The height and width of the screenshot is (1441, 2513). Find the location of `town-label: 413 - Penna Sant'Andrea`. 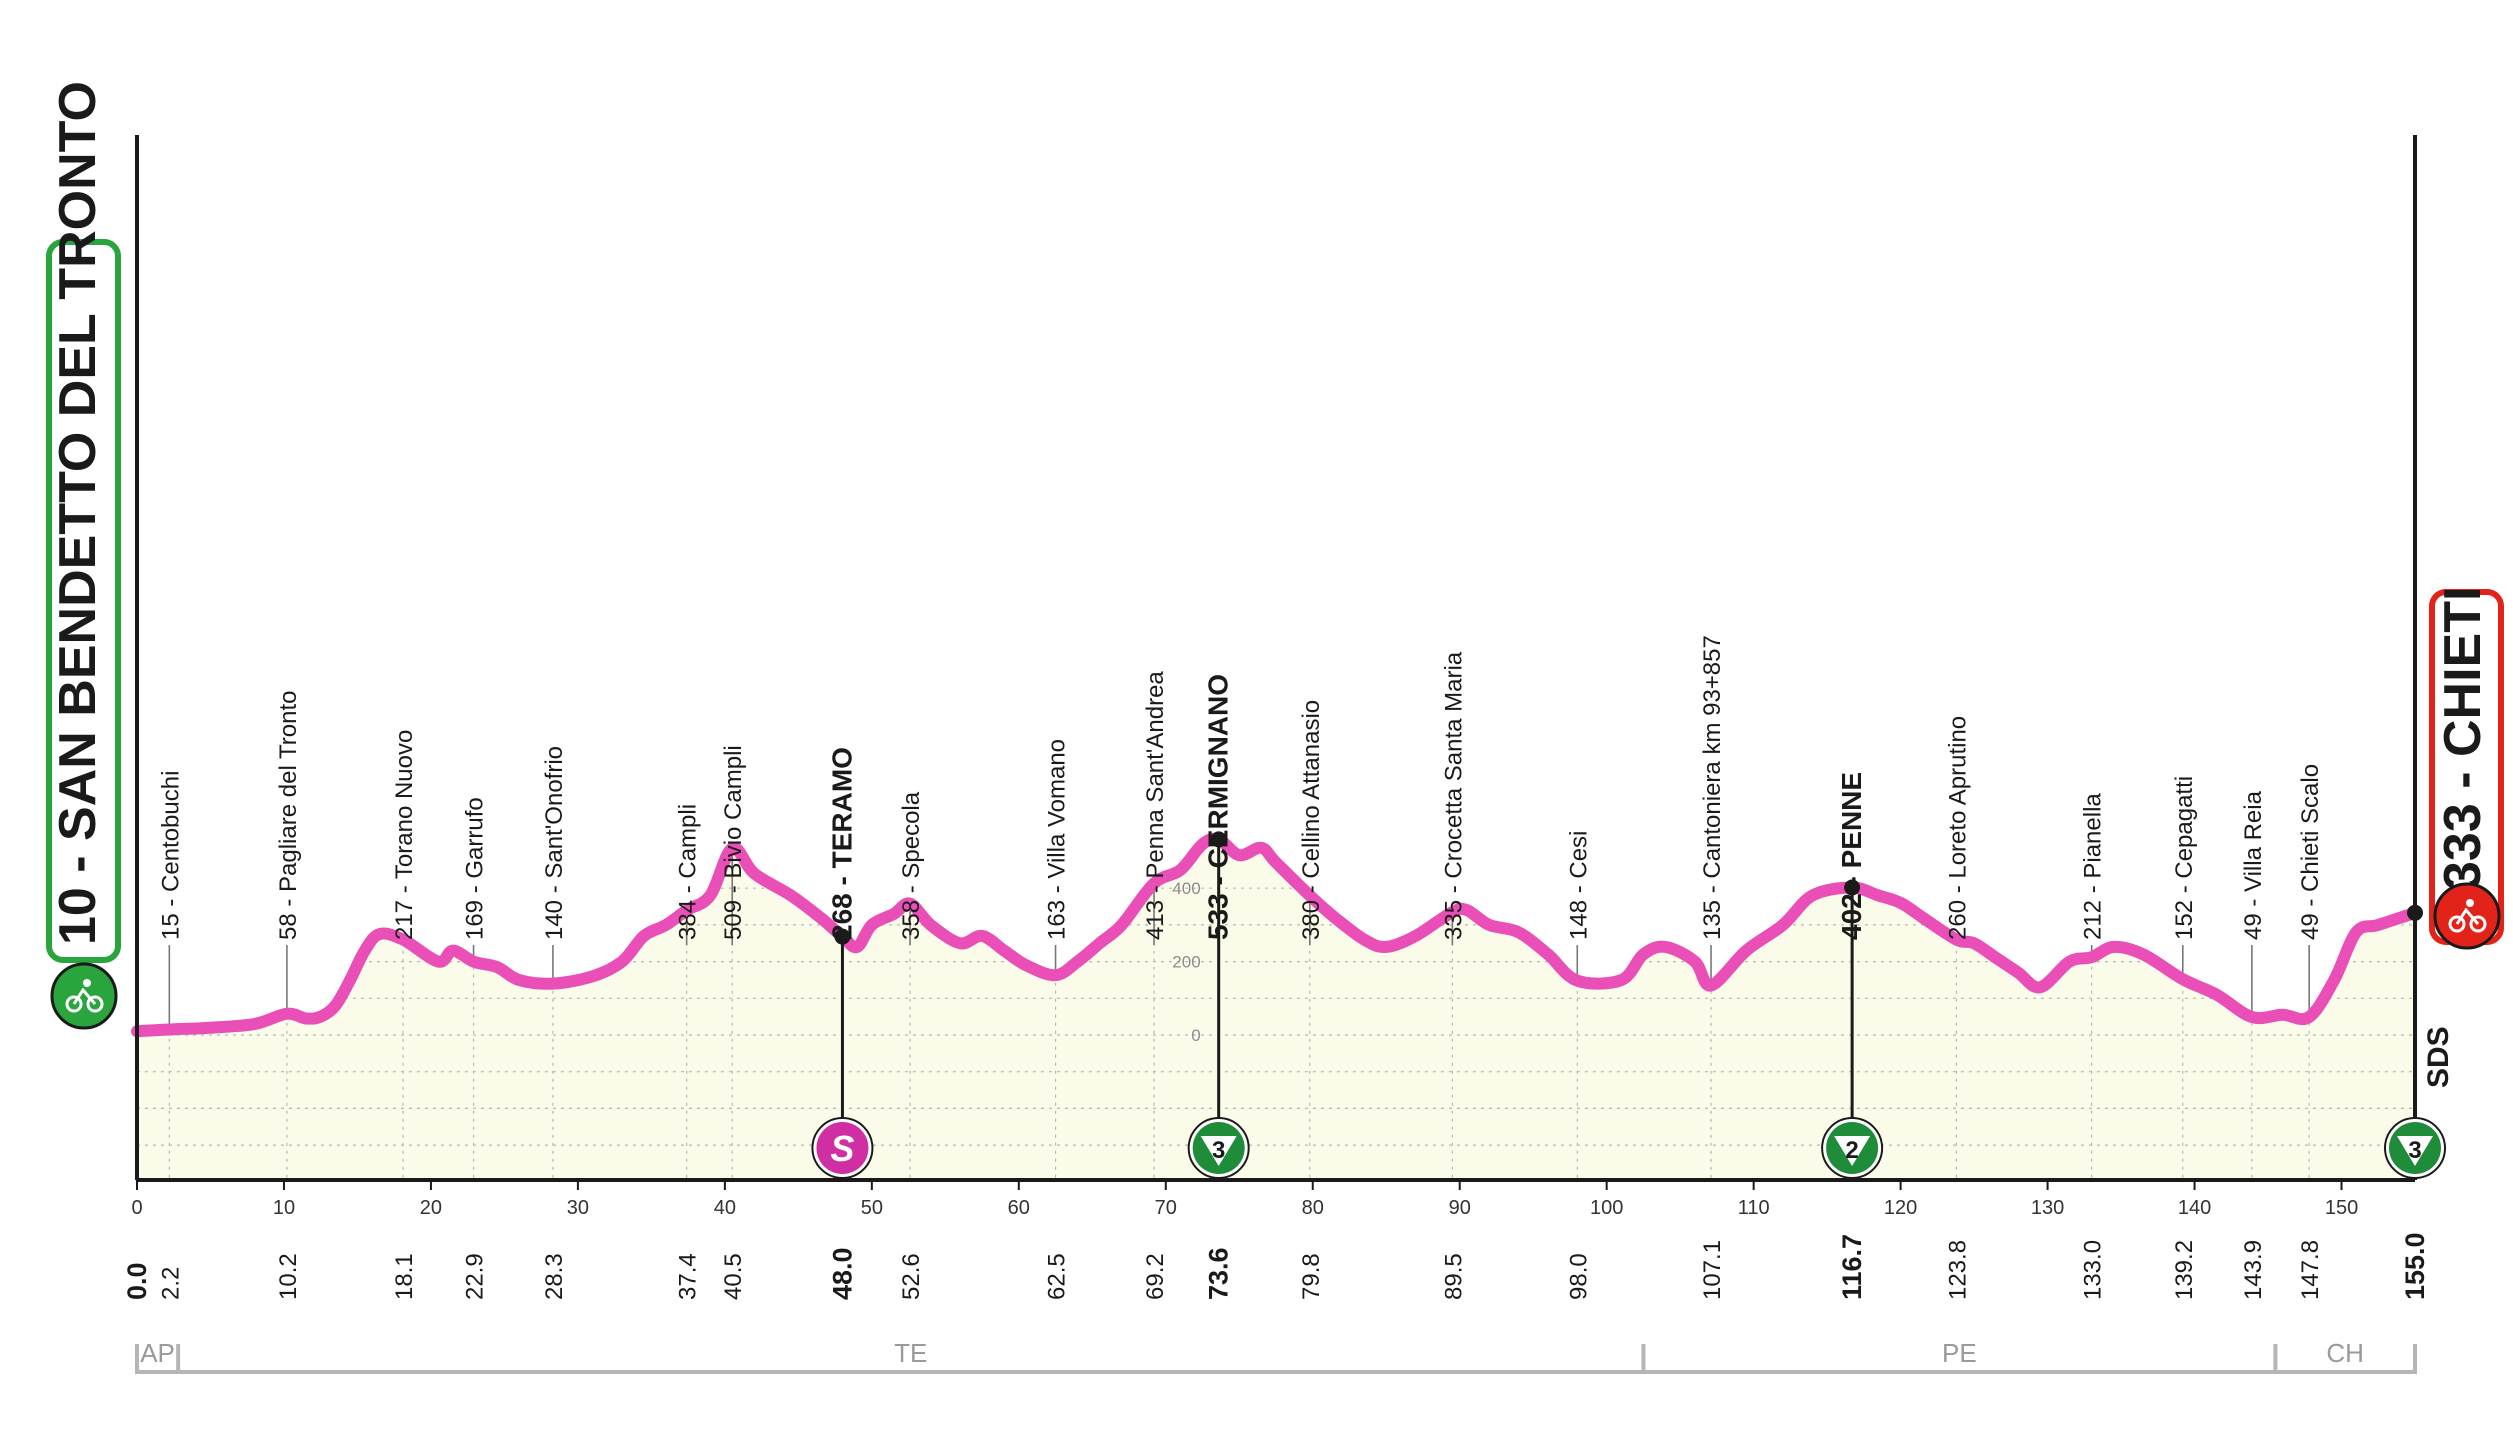

town-label: 413 - Penna Sant'Andrea is located at coordinates (1155, 805).